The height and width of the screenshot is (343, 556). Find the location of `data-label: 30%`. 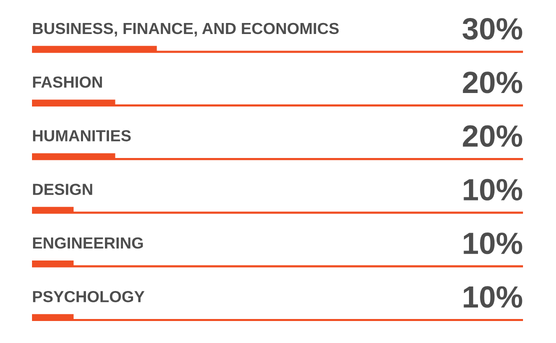

data-label: 30% is located at coordinates (492, 29).